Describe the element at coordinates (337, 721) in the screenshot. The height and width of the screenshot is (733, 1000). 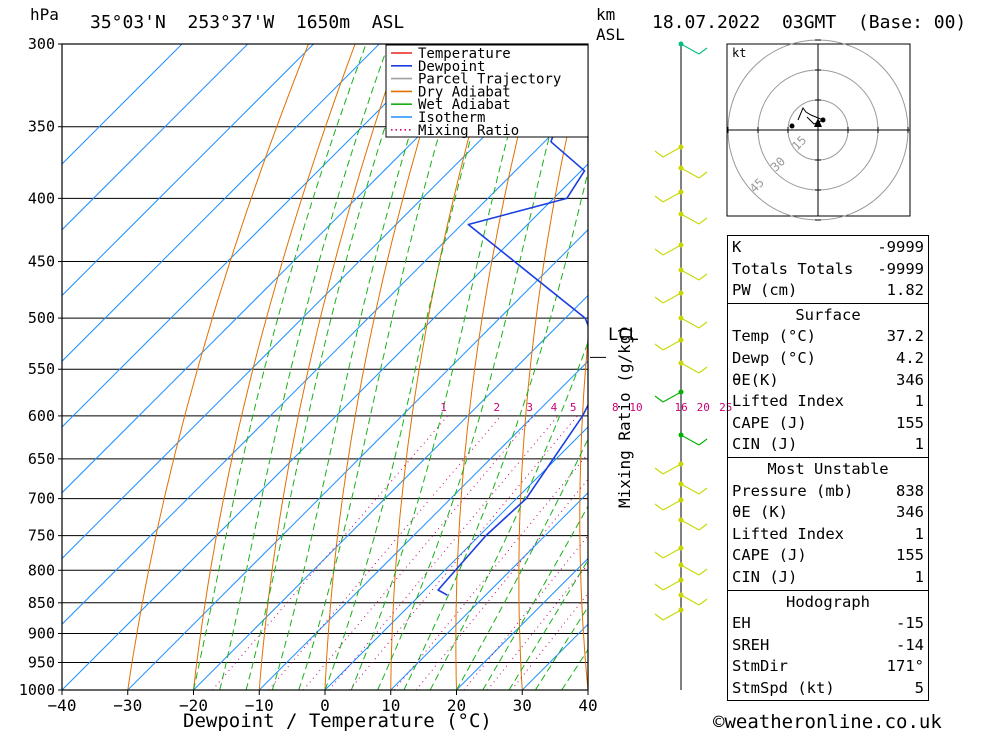
I see `x-axis-label: Dewpoint / Temperature (°C)` at that location.